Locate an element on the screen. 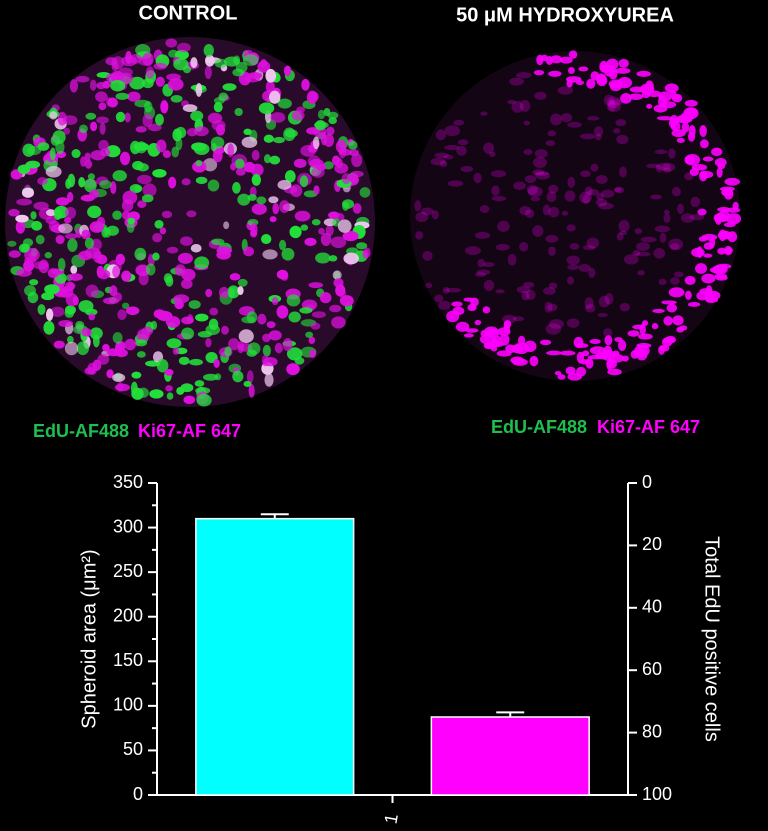 This screenshot has height=831, width=768. legend-label: Ki67-AF 647 is located at coordinates (189, 431).